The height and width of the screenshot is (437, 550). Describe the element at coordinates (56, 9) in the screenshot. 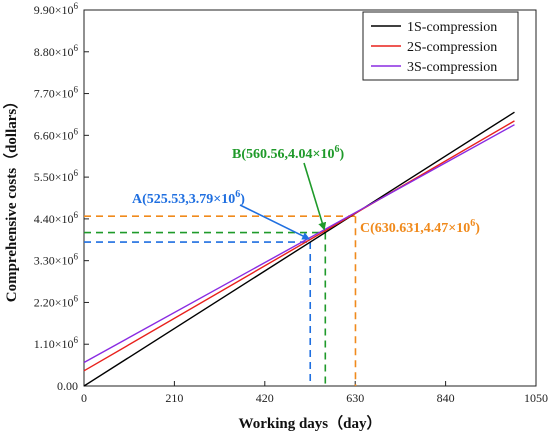

I see `y-tick-label: 9.90×10⁶` at that location.